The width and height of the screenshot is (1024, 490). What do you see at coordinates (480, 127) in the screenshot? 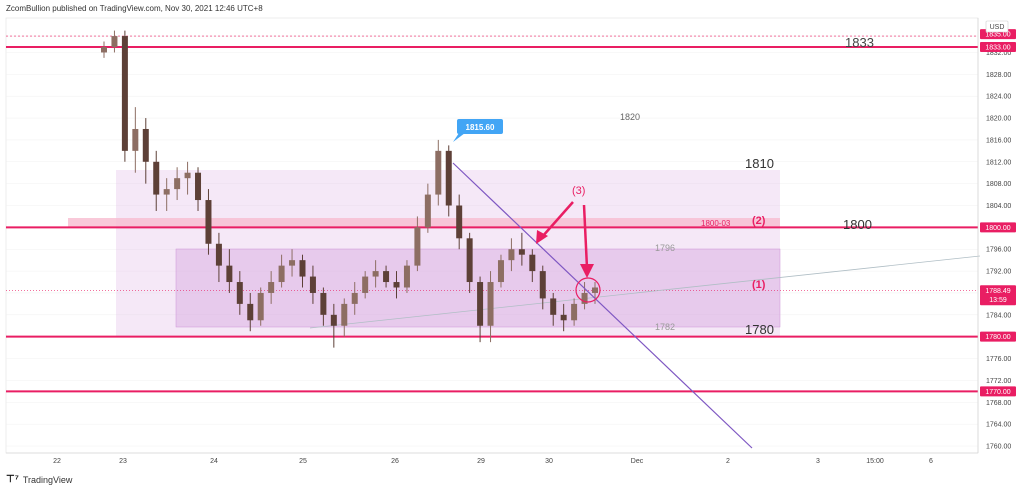
I see `high-callout-label: 1815.60` at bounding box center [480, 127].